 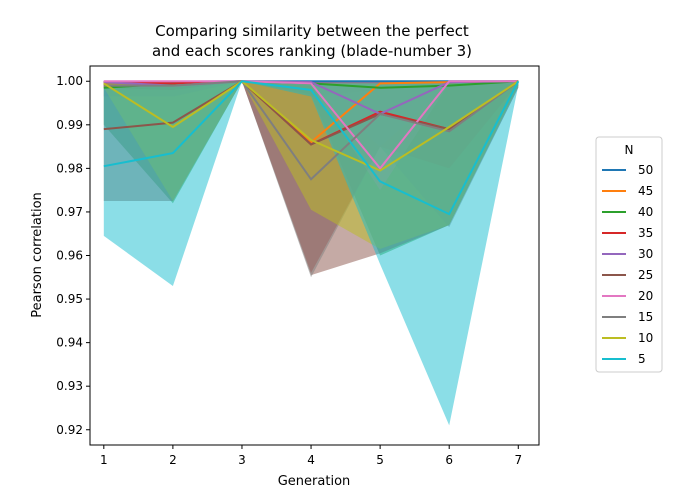 What do you see at coordinates (69, 386) in the screenshot?
I see `y-tick-label: 0.93` at bounding box center [69, 386].